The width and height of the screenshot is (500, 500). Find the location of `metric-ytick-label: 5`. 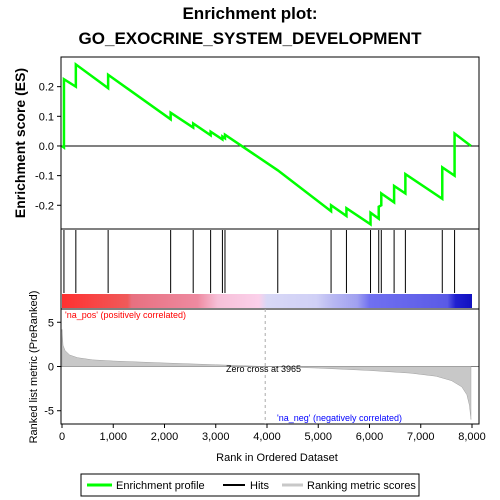

metric-ytick-label: 5 is located at coordinates (51, 323).